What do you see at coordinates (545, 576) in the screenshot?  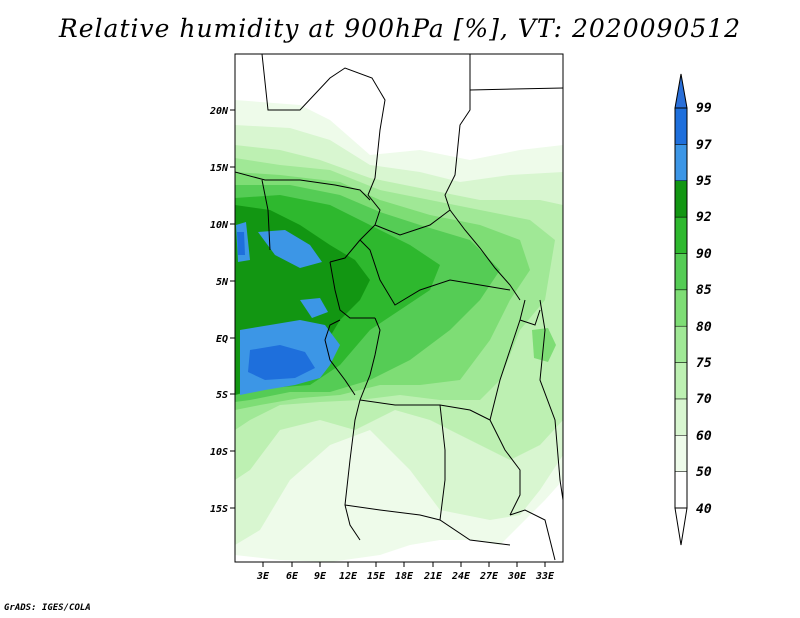 I see `lon-tick-label: 33E` at bounding box center [545, 576].